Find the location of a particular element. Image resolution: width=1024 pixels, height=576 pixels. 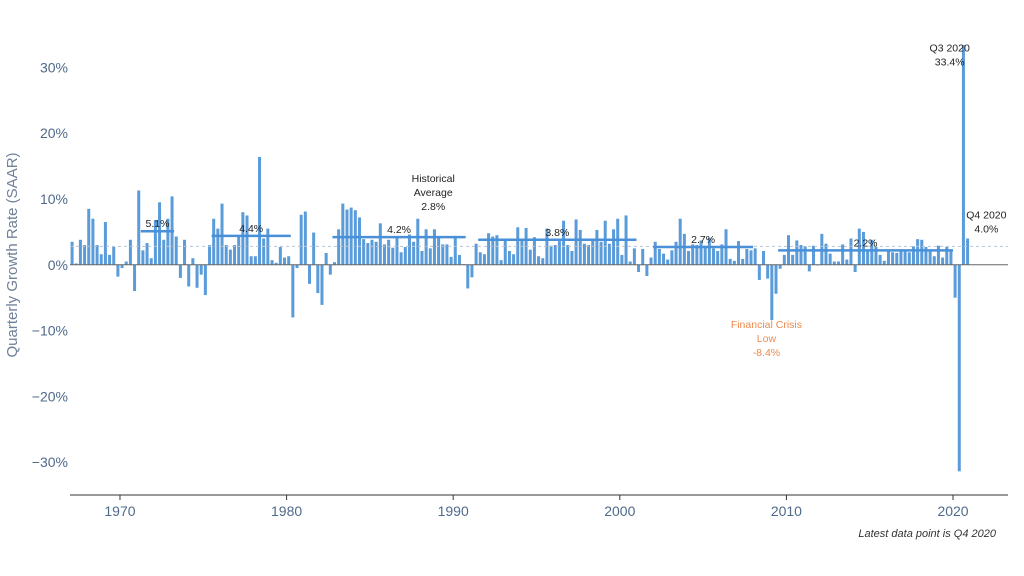

annotation-line: 4.0% is located at coordinates (986, 230).